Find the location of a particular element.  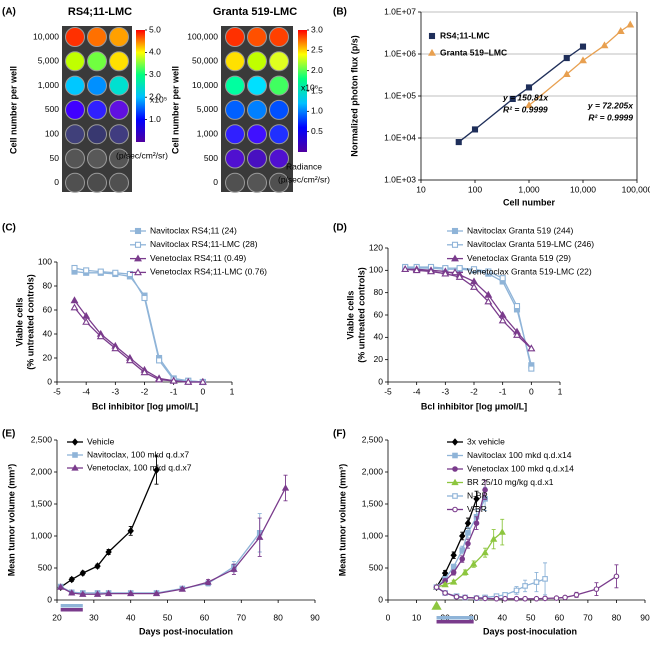

y-tick-label: 120 is located at coordinates (376, 247).